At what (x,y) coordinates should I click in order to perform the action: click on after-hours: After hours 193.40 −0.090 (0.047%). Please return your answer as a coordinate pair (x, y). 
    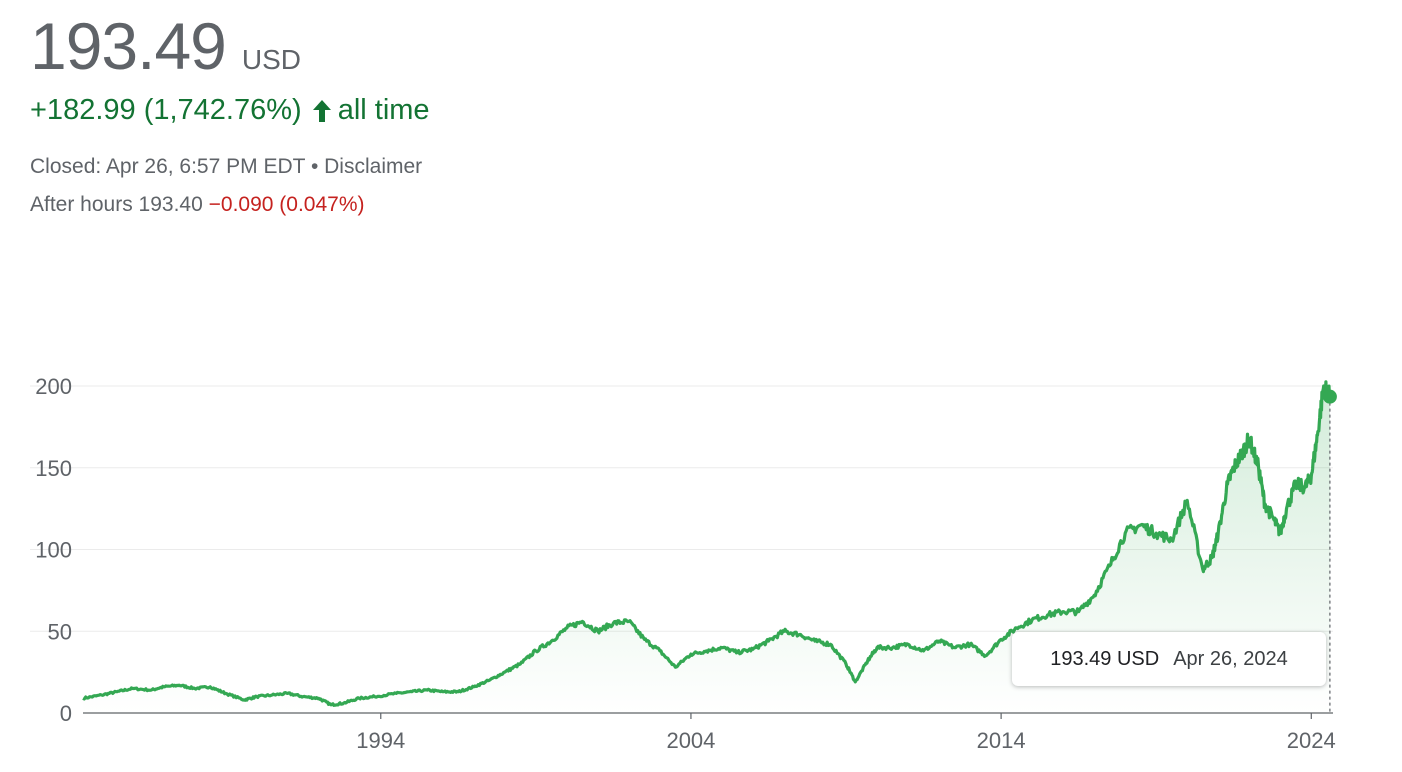
    Looking at the image, I should click on (197, 205).